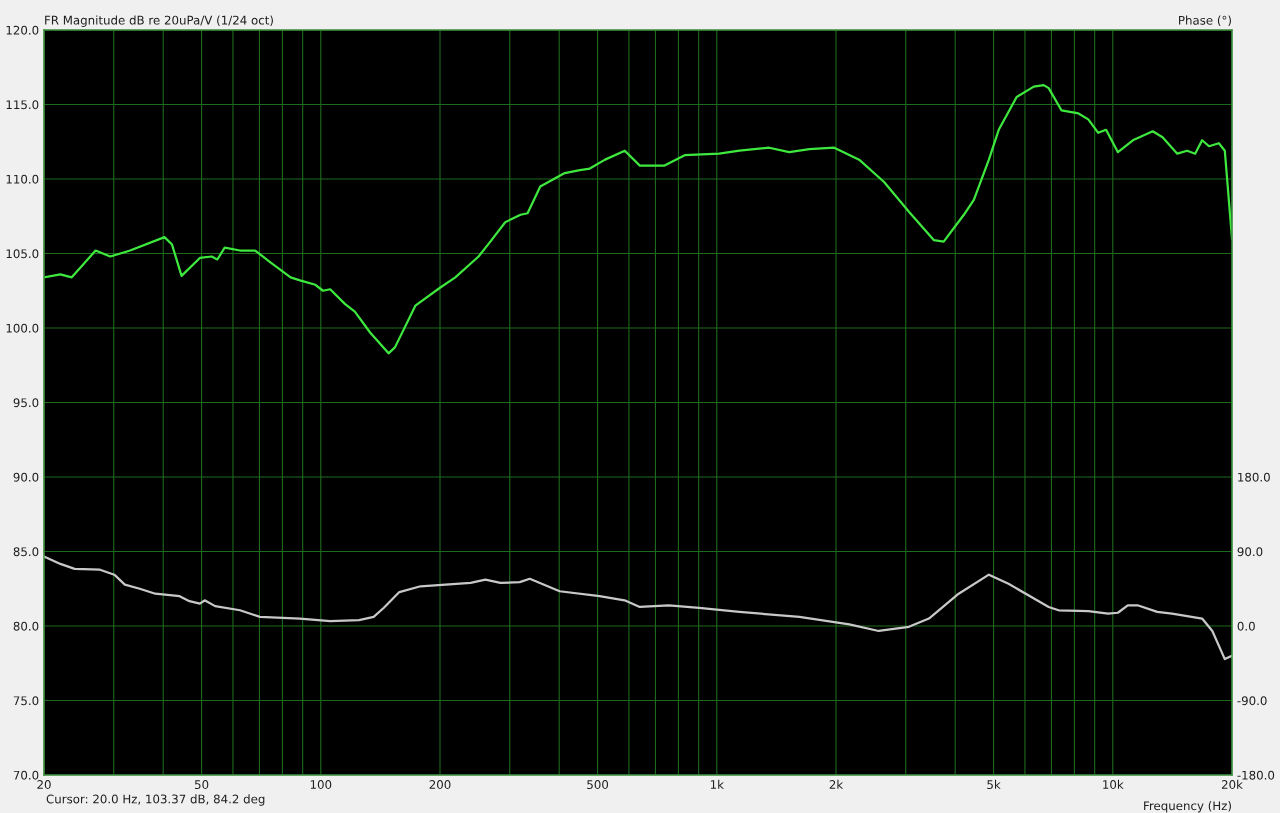  Describe the element at coordinates (44, 784) in the screenshot. I see `x-tick-label: 20` at that location.